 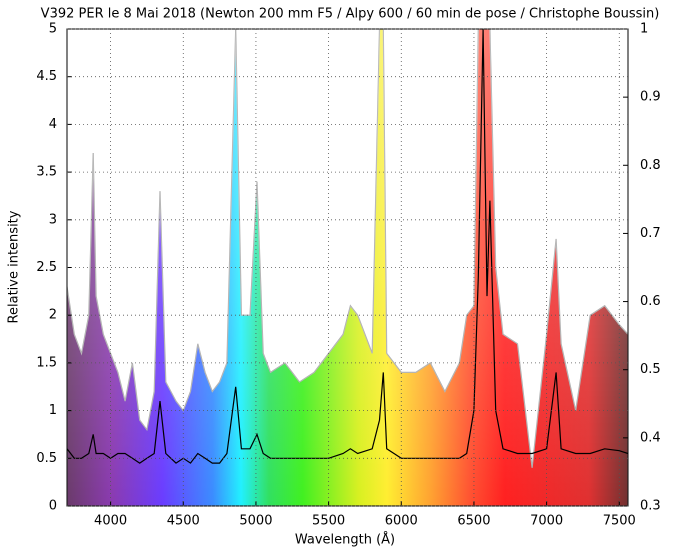 I want to click on x-axis-label: Wavelength (Å), so click(x=345, y=540).